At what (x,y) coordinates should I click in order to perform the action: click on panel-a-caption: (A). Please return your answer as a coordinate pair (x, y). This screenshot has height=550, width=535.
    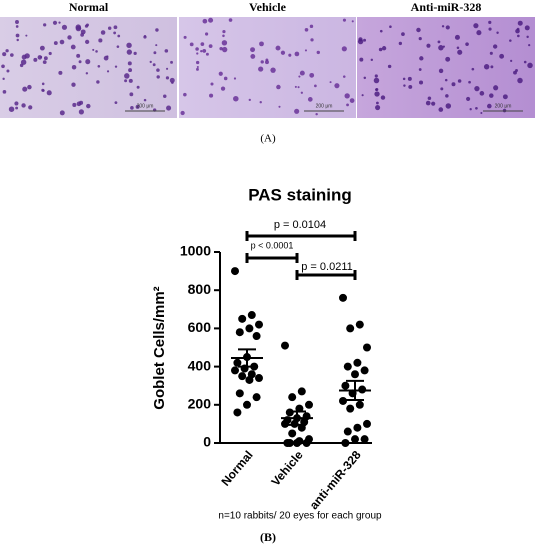
    Looking at the image, I should click on (268, 139).